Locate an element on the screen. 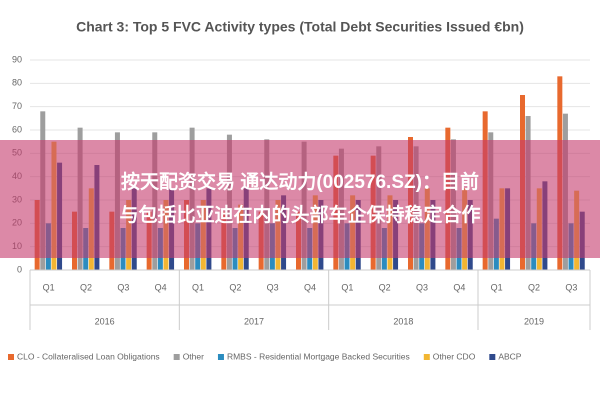 The image size is (600, 400). legend-label: Other CDO is located at coordinates (454, 356).